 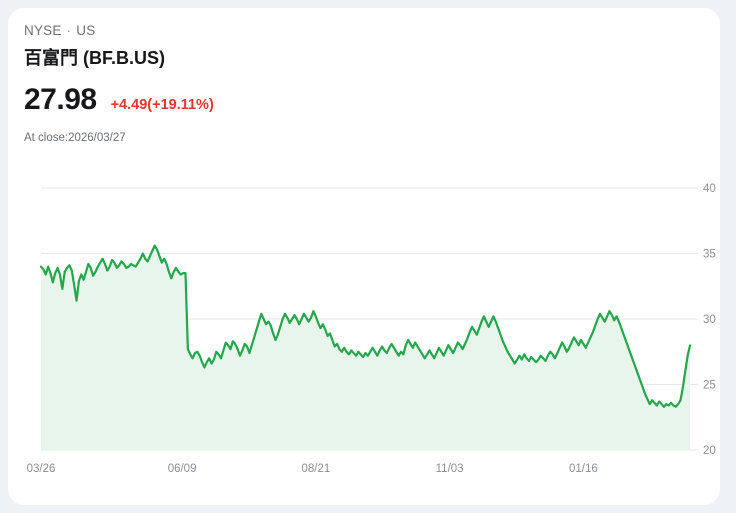 I want to click on price-row: 27.98 +4.49(+19.11%), so click(x=344, y=100).